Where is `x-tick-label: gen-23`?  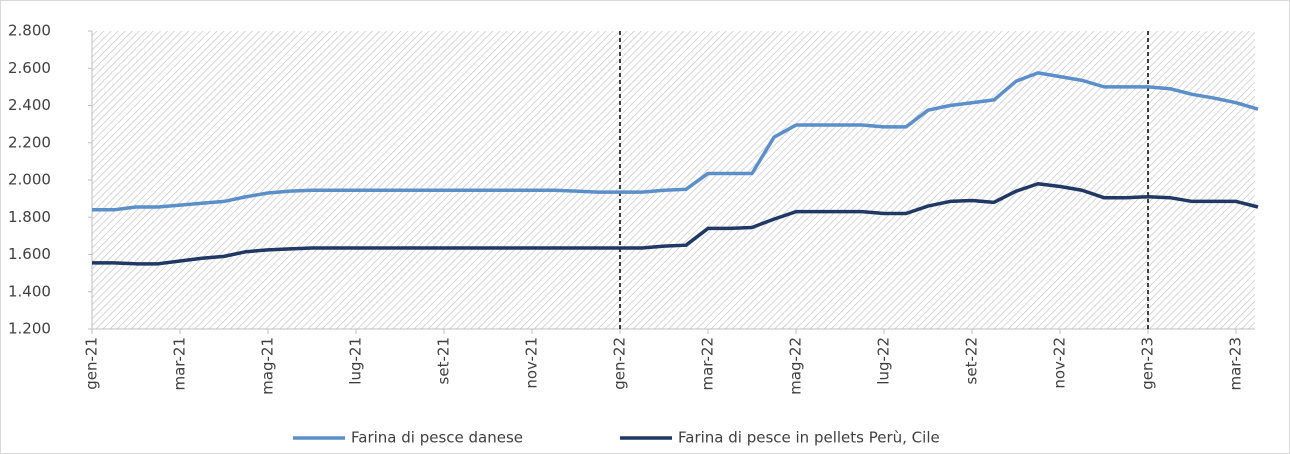
x-tick-label: gen-23 is located at coordinates (1148, 363).